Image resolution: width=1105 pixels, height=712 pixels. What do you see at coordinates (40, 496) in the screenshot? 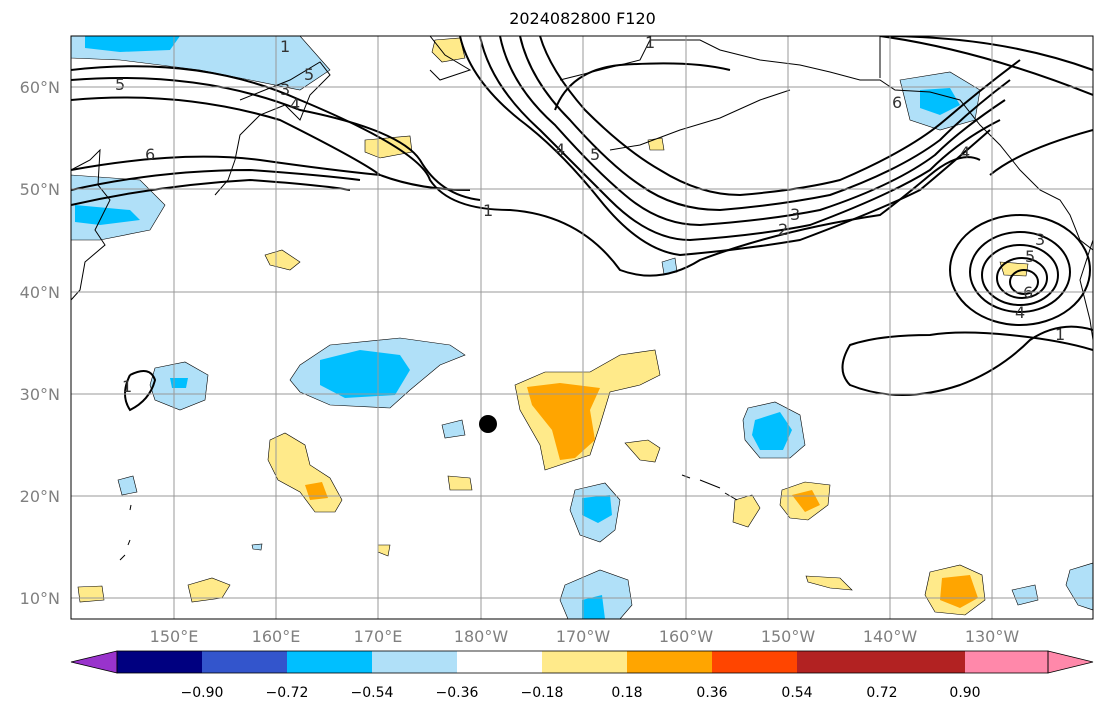
I see `lat-label: 20°N` at bounding box center [40, 496].